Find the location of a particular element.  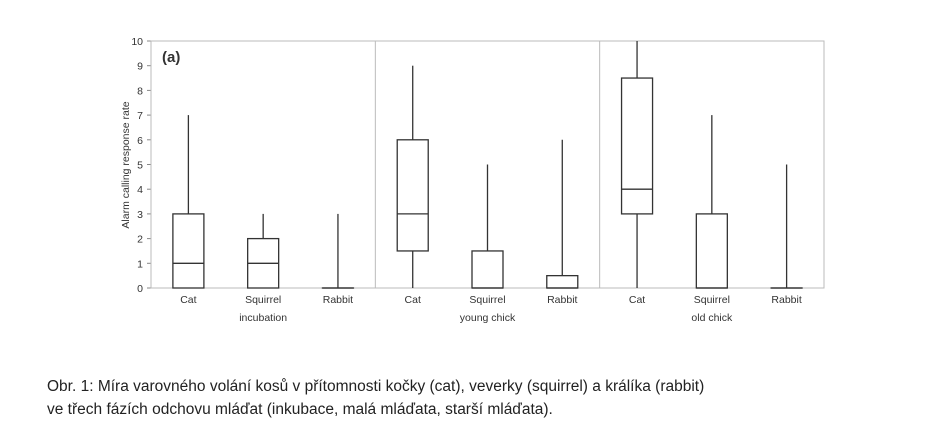

box-squirrel-incubation is located at coordinates (263, 251).